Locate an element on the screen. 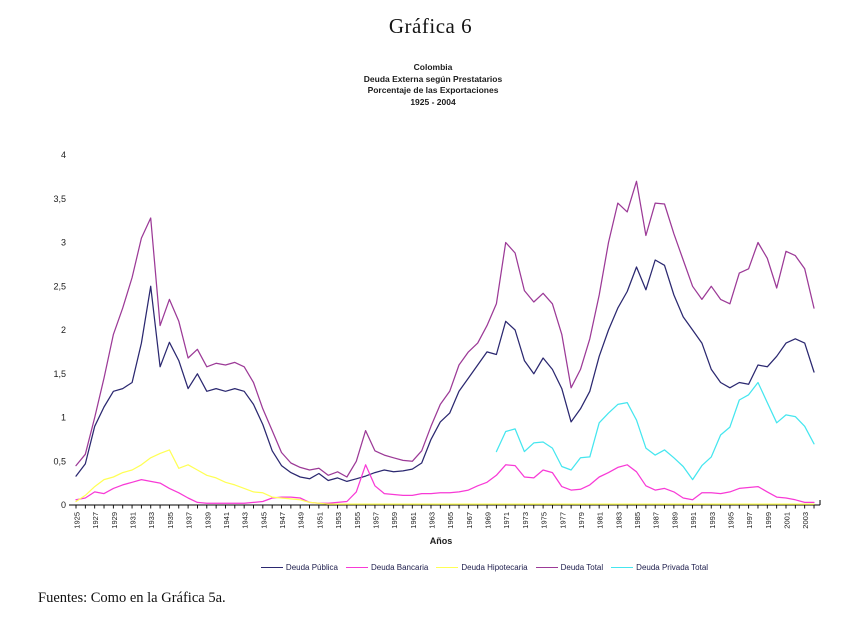 The image size is (861, 629). x-axis-tick-label: 1967 is located at coordinates (469, 520).